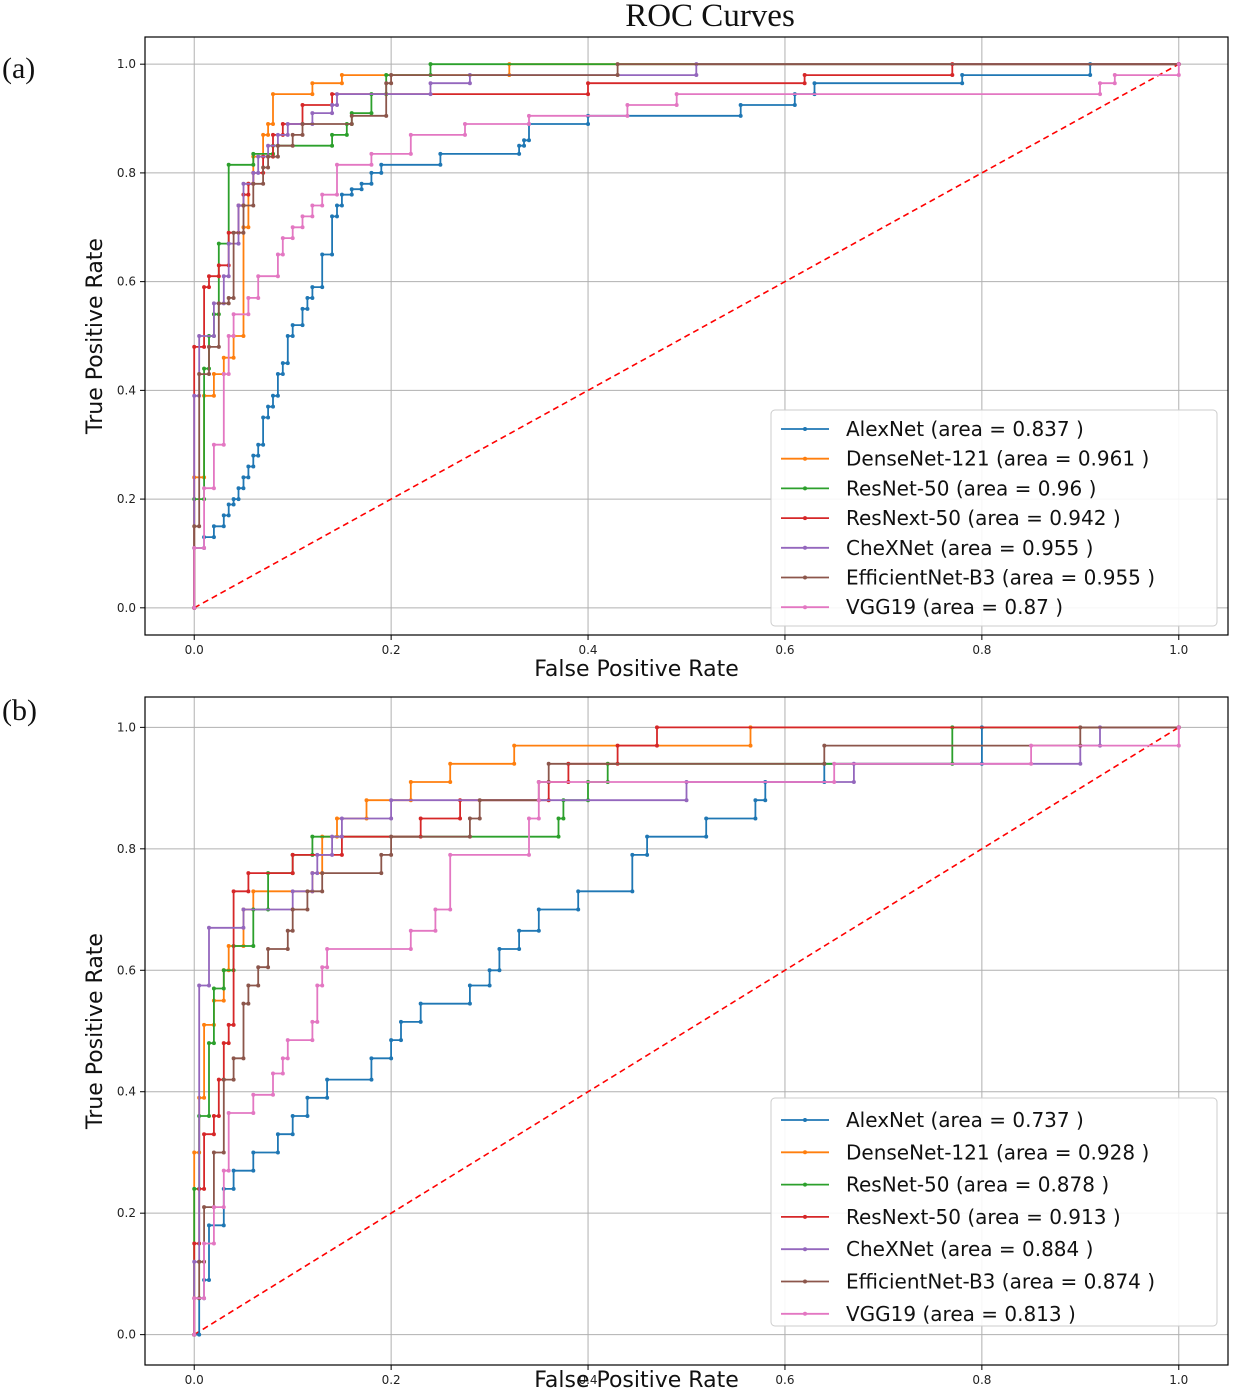 This screenshot has height=1391, width=1233. Describe the element at coordinates (126, 173) in the screenshot. I see `y-tick-label: 0.8` at that location.